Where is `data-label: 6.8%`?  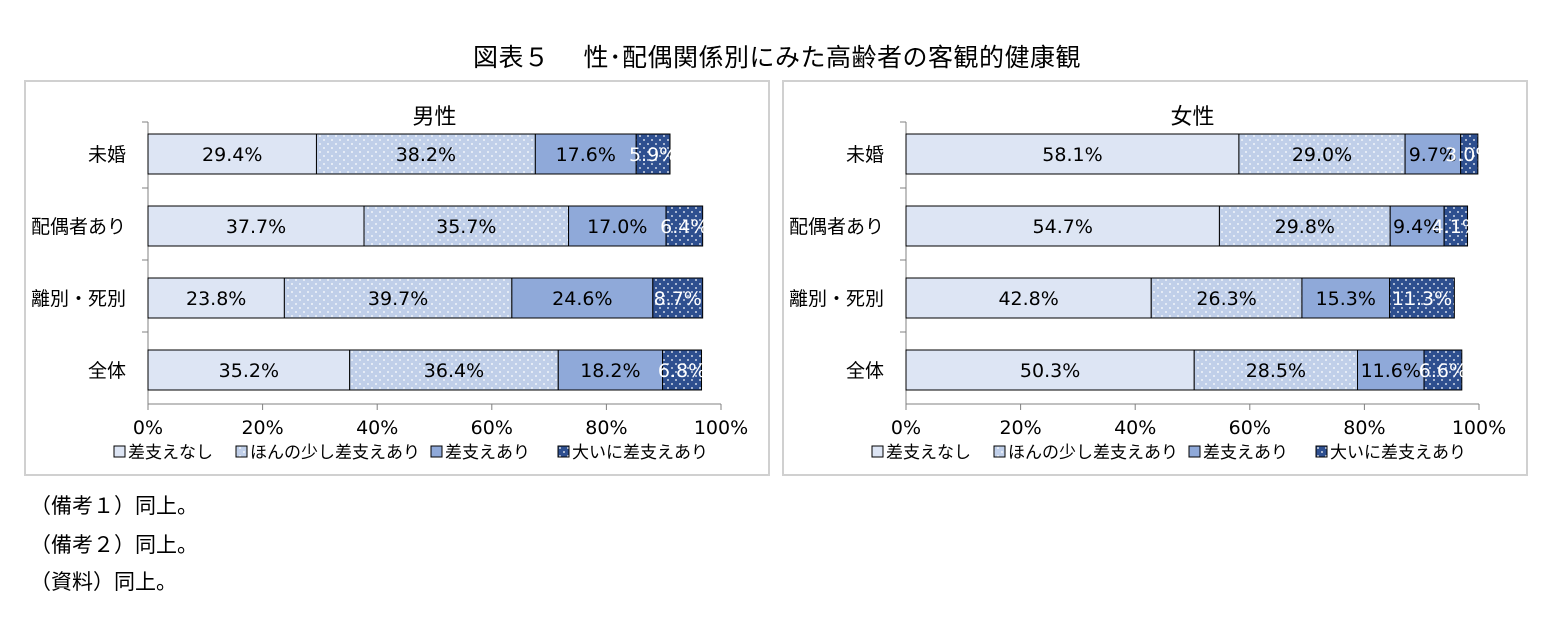
data-label: 6.8% is located at coordinates (682, 371).